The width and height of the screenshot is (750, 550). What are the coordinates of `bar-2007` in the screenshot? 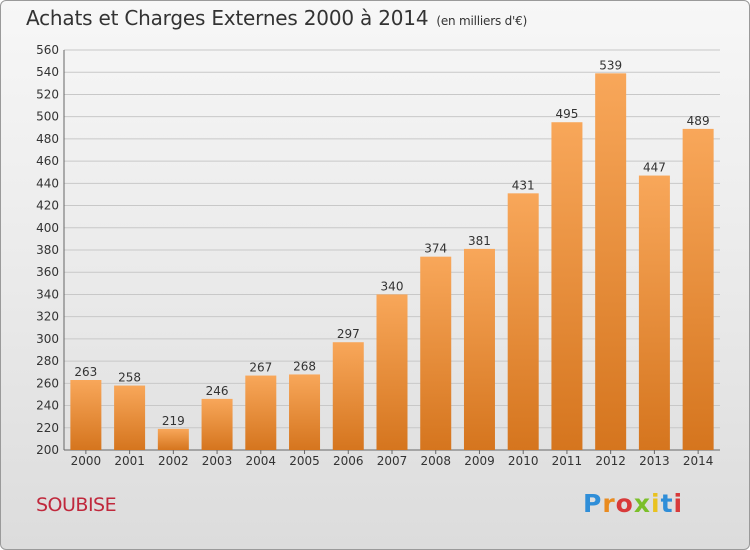 It's located at (392, 372).